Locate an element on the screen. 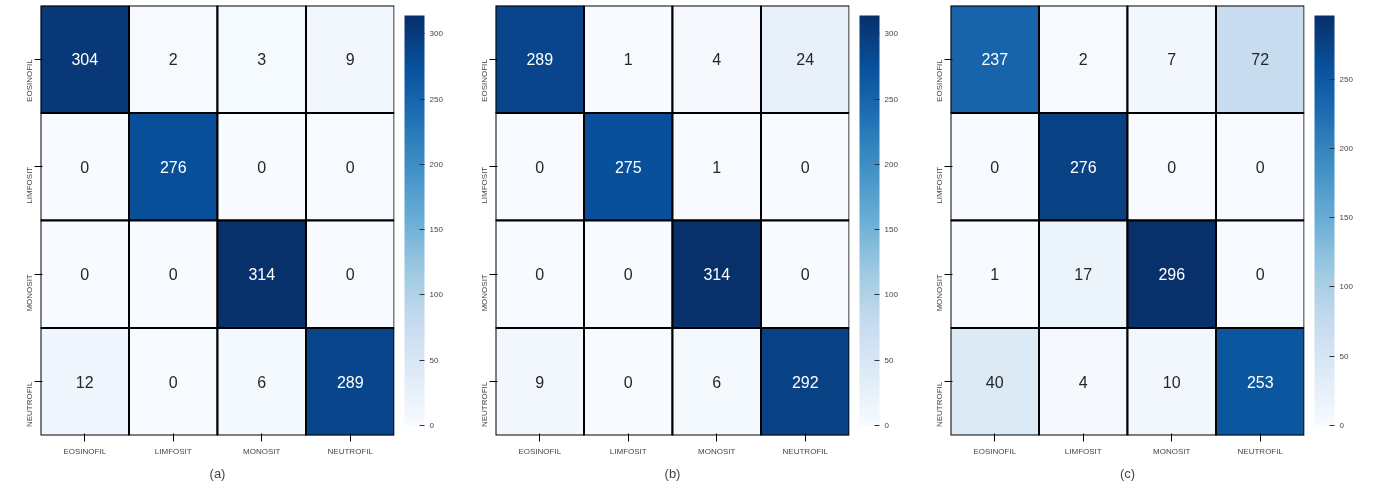  data-label: 12 is located at coordinates (84, 382).